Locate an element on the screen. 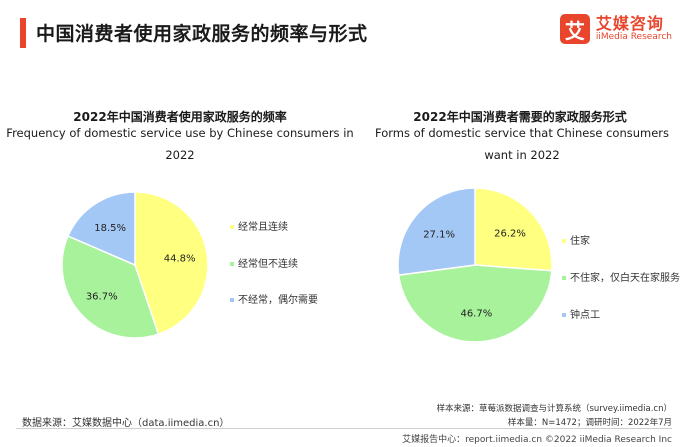 This screenshot has width=688, height=447. chart-2-slice-label-3: 27.1% is located at coordinates (439, 235).